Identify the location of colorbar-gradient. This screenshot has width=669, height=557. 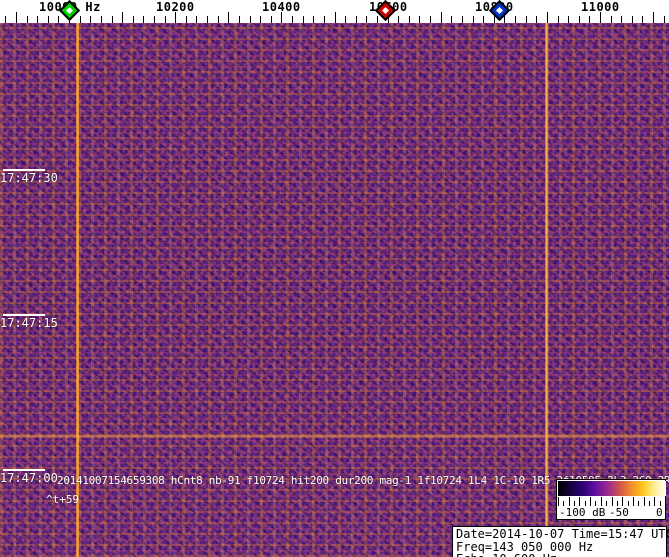
(612, 488).